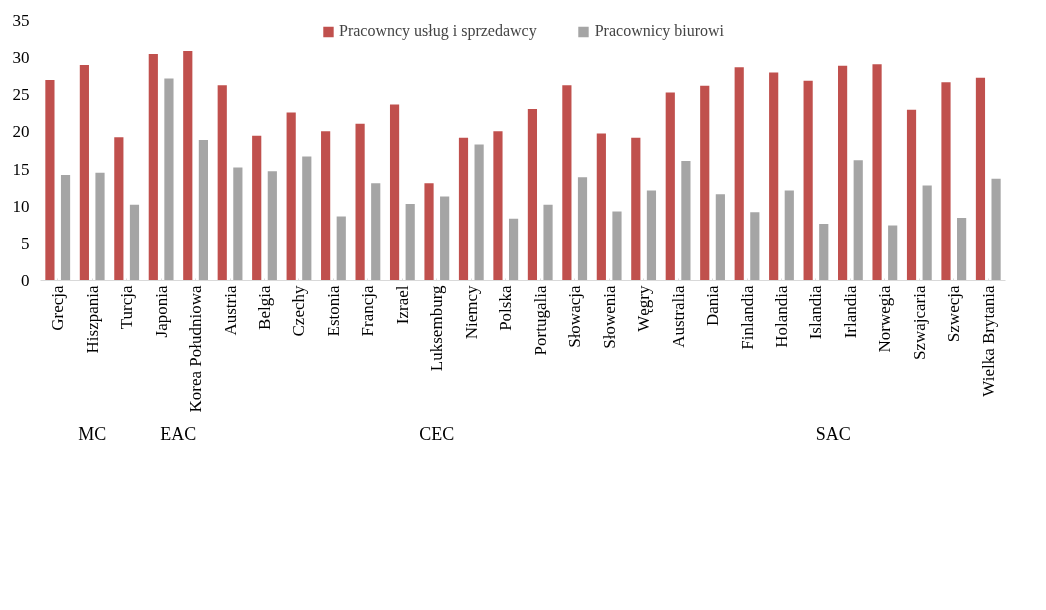 This screenshot has height=610, width=1046. I want to click on x-tick-label: Portugalia, so click(540, 320).